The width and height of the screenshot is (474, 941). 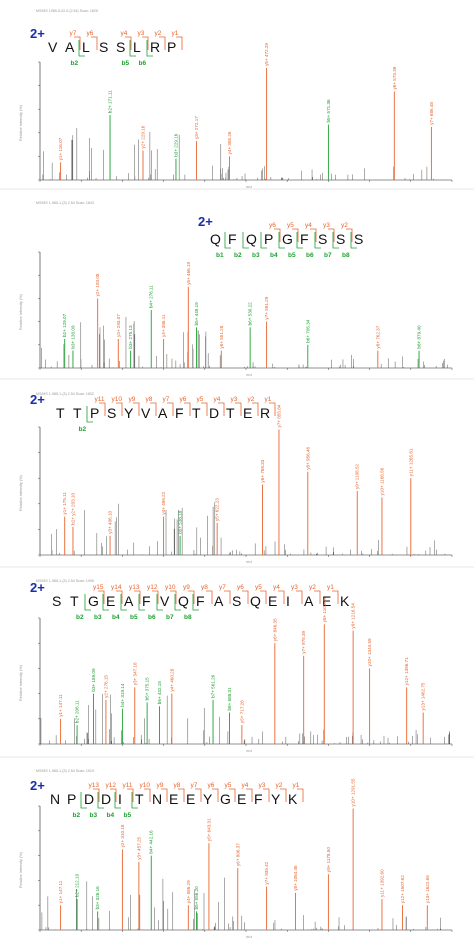 I want to click on peak-label: y5+ 472.29, so click(x=266, y=54).